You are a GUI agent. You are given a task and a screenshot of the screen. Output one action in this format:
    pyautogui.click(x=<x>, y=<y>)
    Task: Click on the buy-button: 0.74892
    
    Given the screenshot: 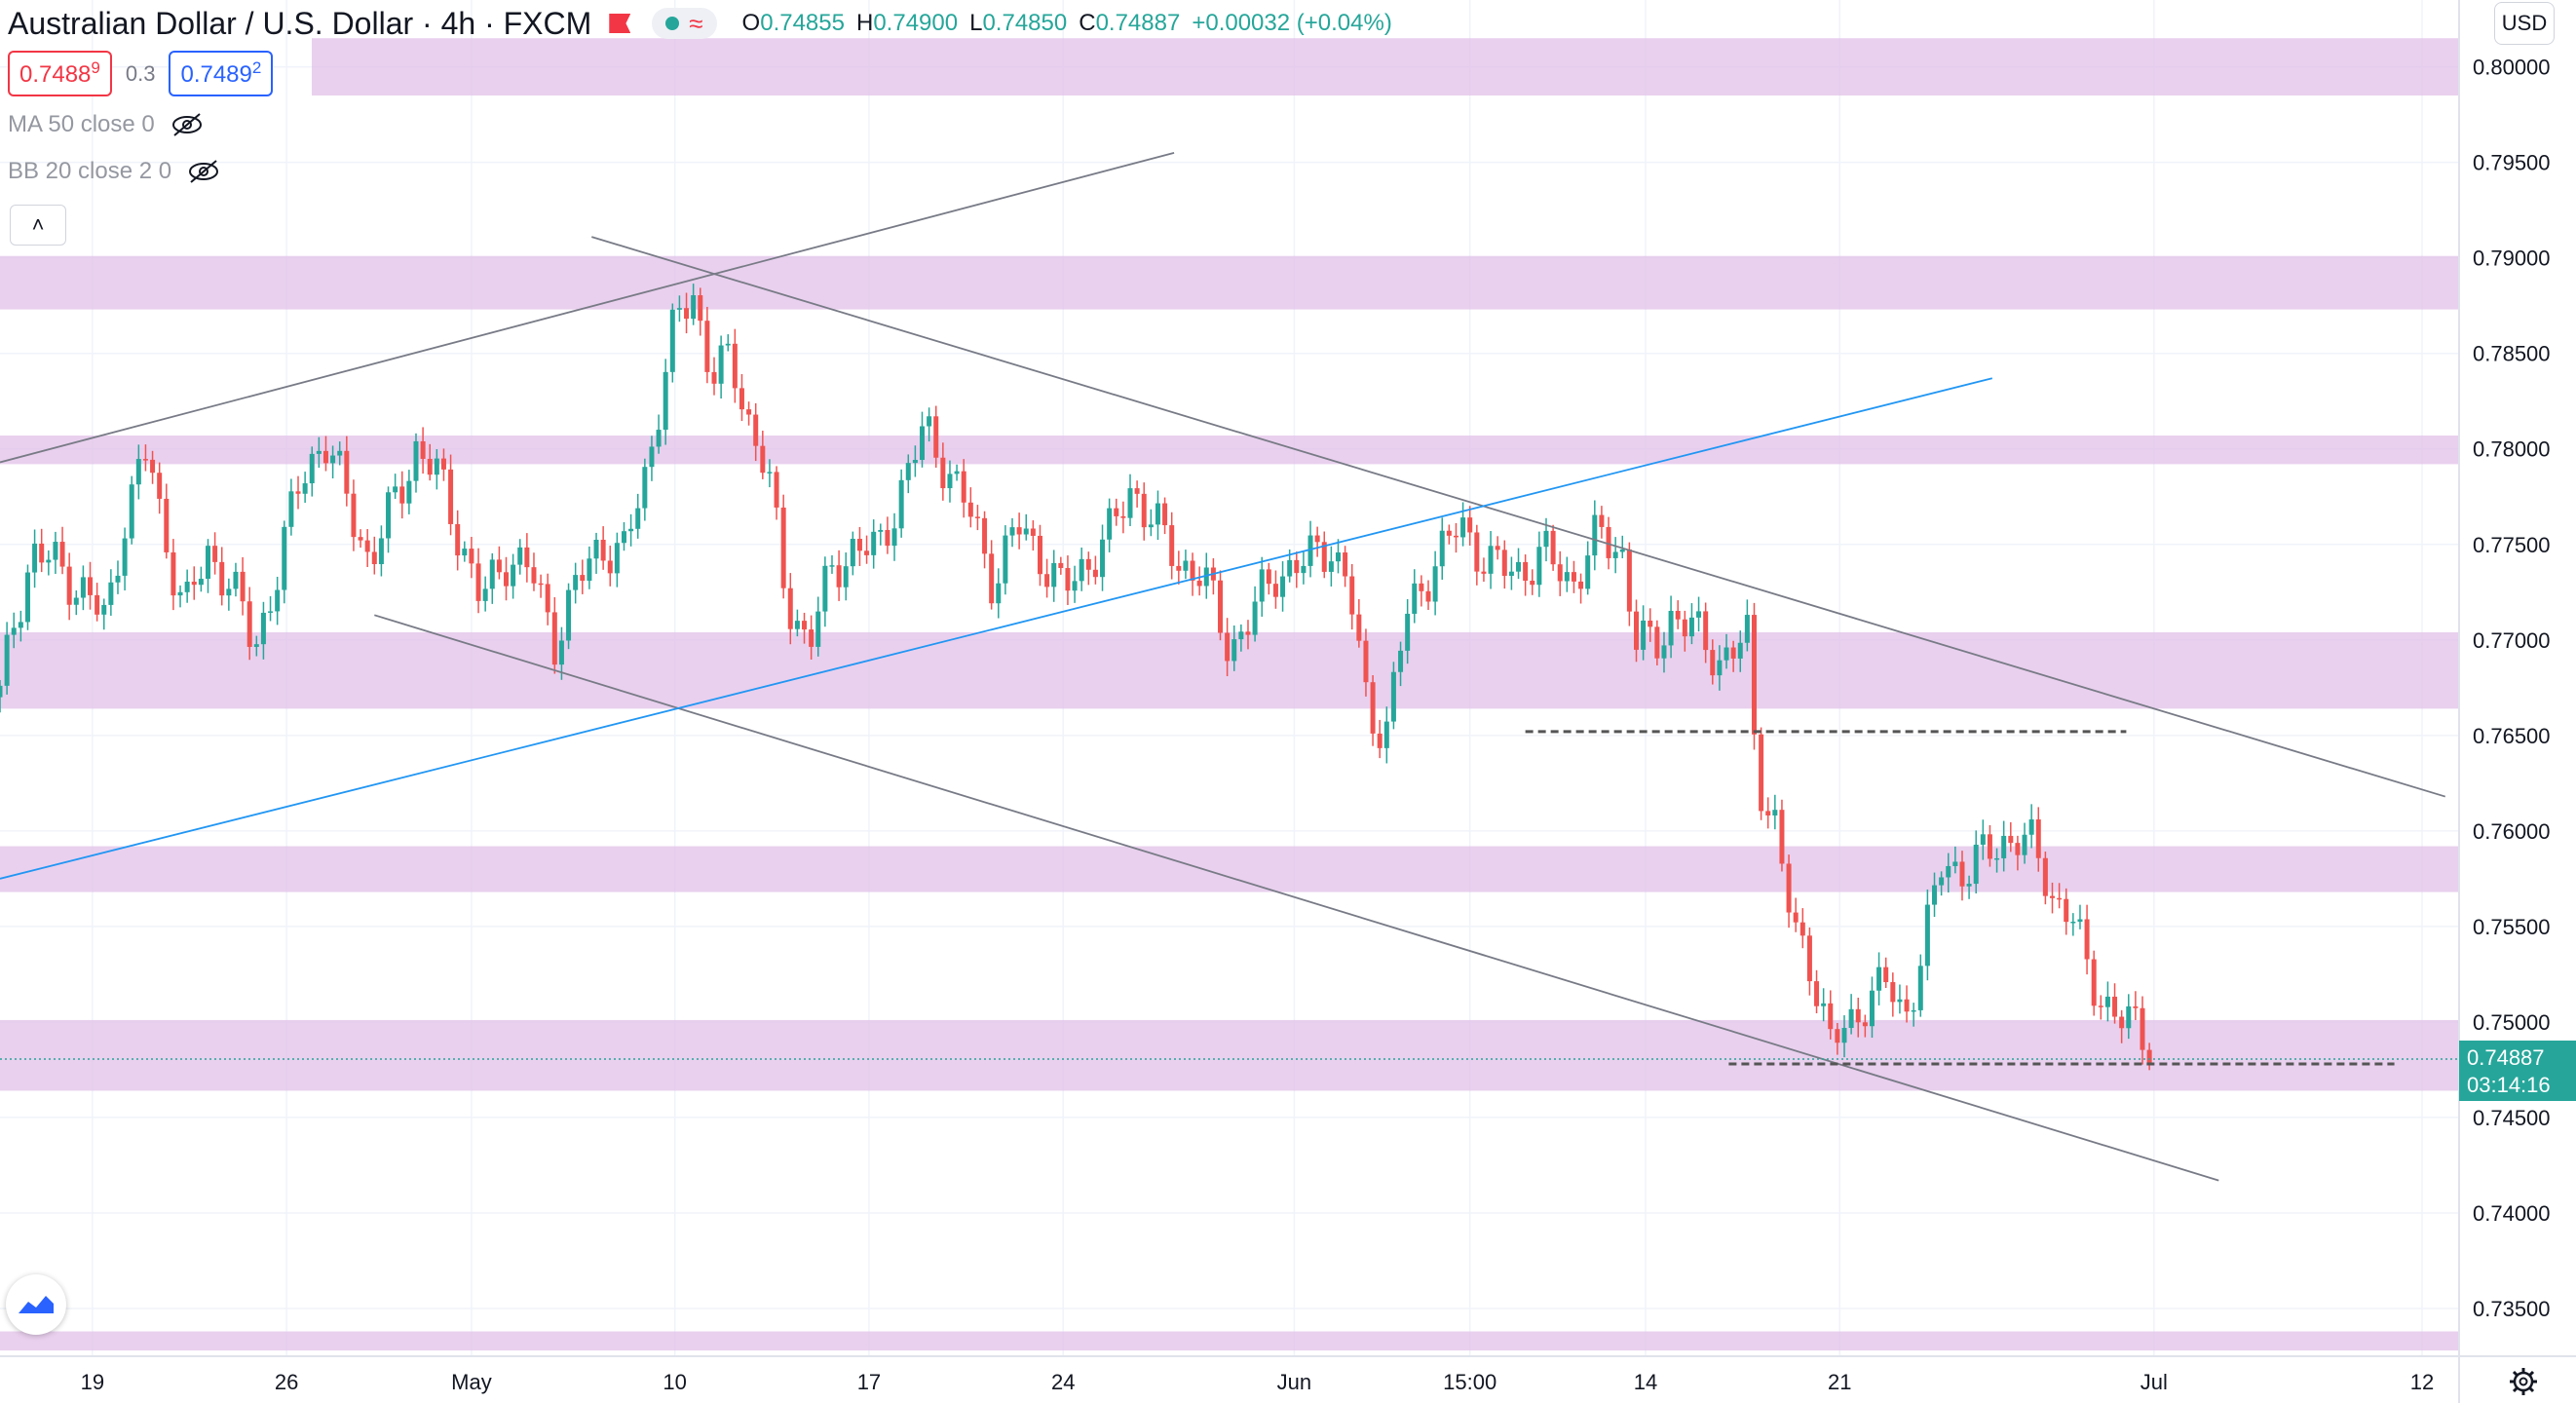 What is the action you would take?
    pyautogui.click(x=221, y=73)
    